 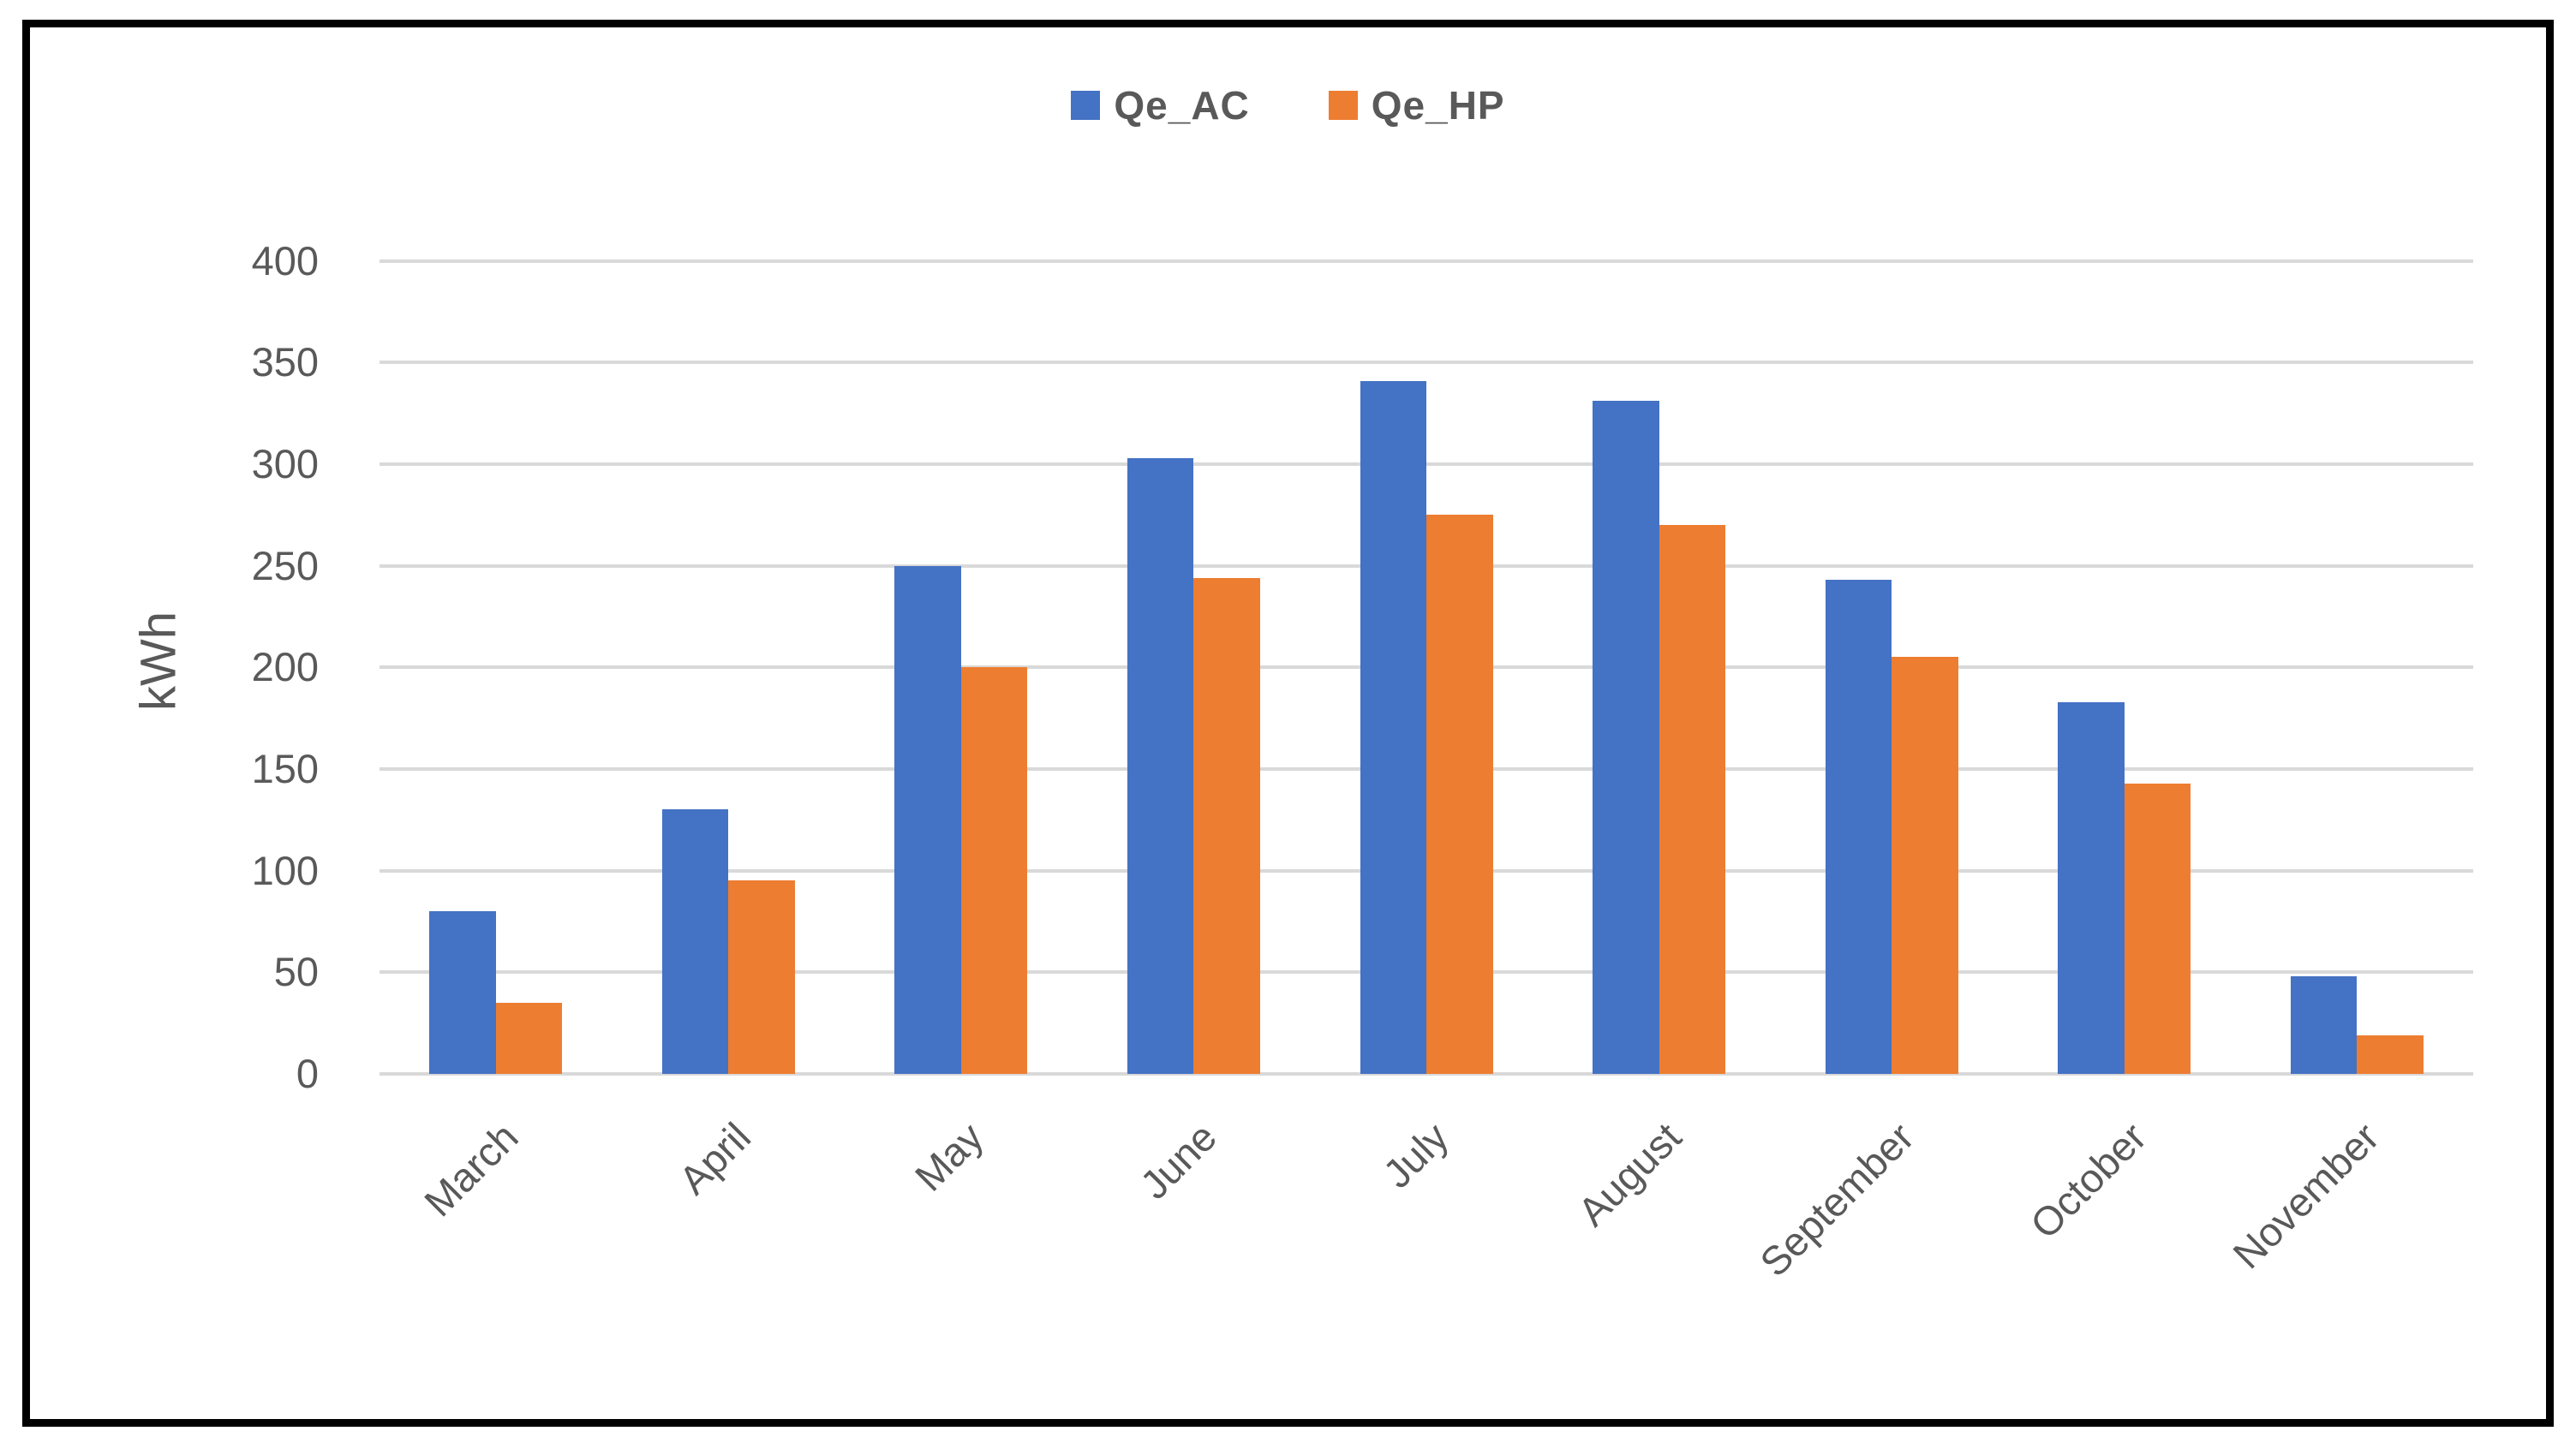 What do you see at coordinates (994, 870) in the screenshot?
I see `bar-Qe_HP-May` at bounding box center [994, 870].